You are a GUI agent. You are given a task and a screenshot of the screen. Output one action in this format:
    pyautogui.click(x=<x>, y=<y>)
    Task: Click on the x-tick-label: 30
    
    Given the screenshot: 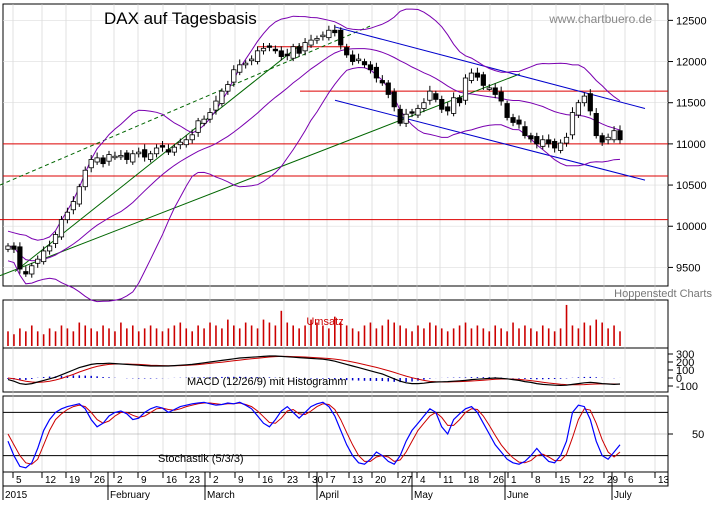 What is the action you would take?
    pyautogui.click(x=318, y=480)
    